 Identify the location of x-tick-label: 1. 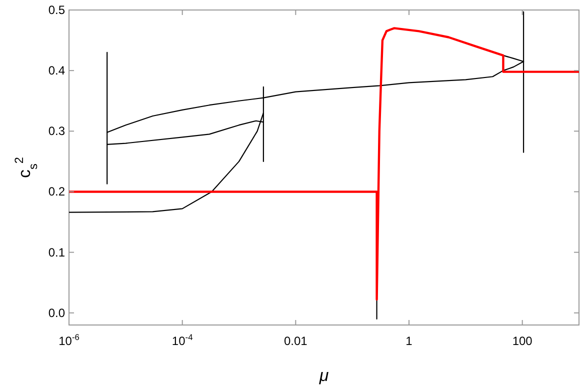
(409, 341).